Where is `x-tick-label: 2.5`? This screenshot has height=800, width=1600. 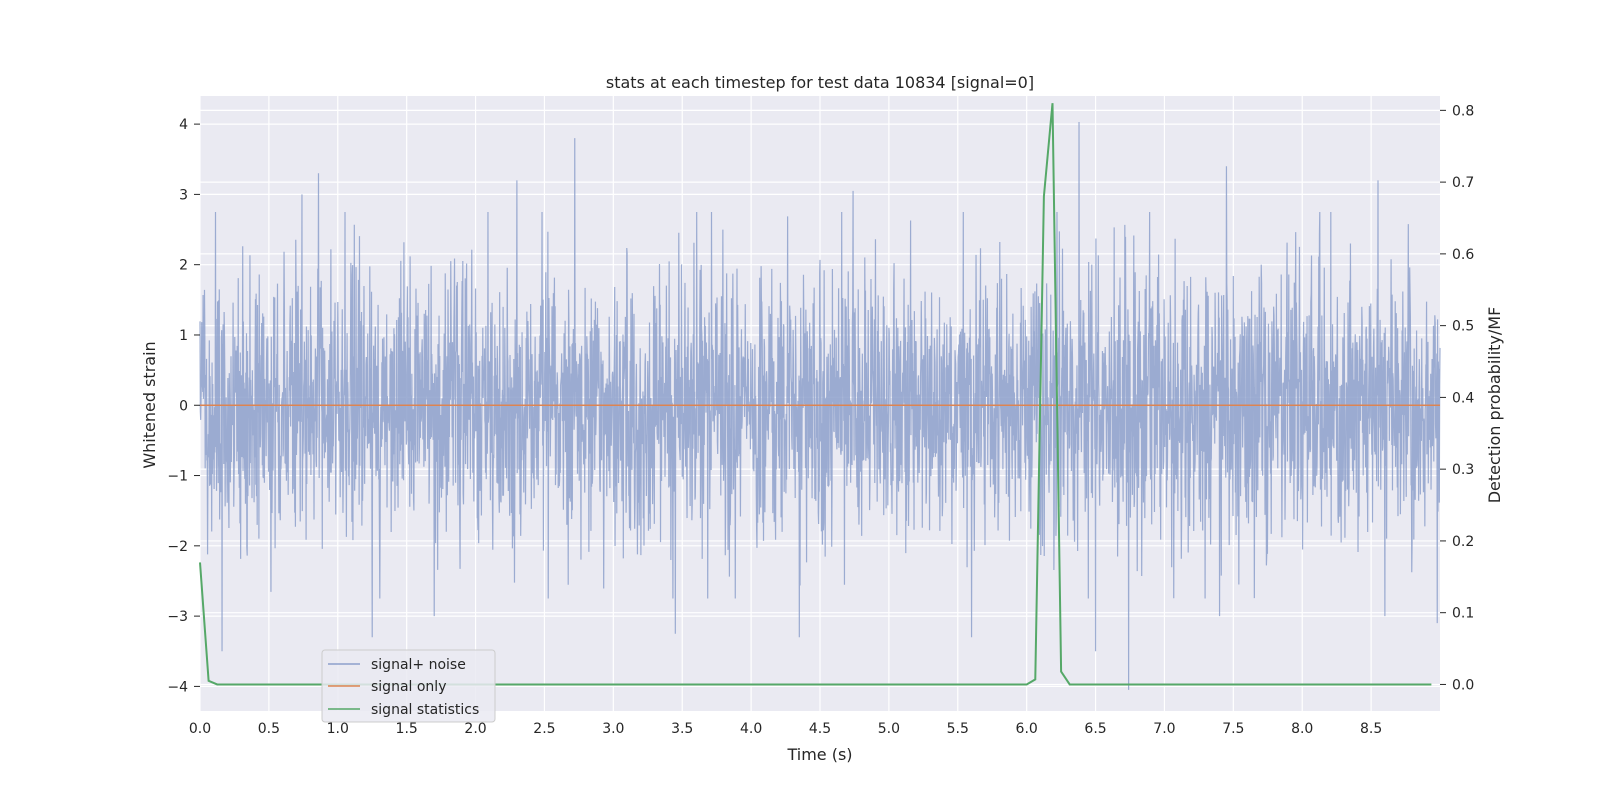 x-tick-label: 2.5 is located at coordinates (544, 729).